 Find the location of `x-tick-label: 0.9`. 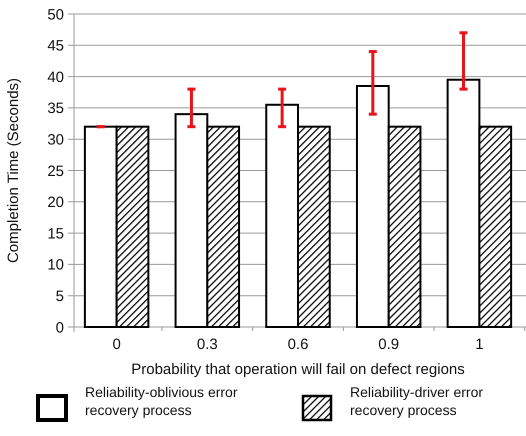

x-tick-label: 0.9 is located at coordinates (389, 344).